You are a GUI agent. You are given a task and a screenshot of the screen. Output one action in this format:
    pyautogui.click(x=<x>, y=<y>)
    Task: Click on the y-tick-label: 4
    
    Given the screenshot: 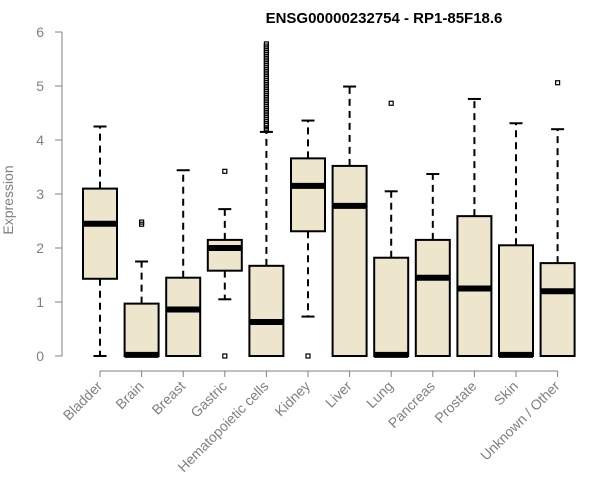 What is the action you would take?
    pyautogui.click(x=40, y=140)
    